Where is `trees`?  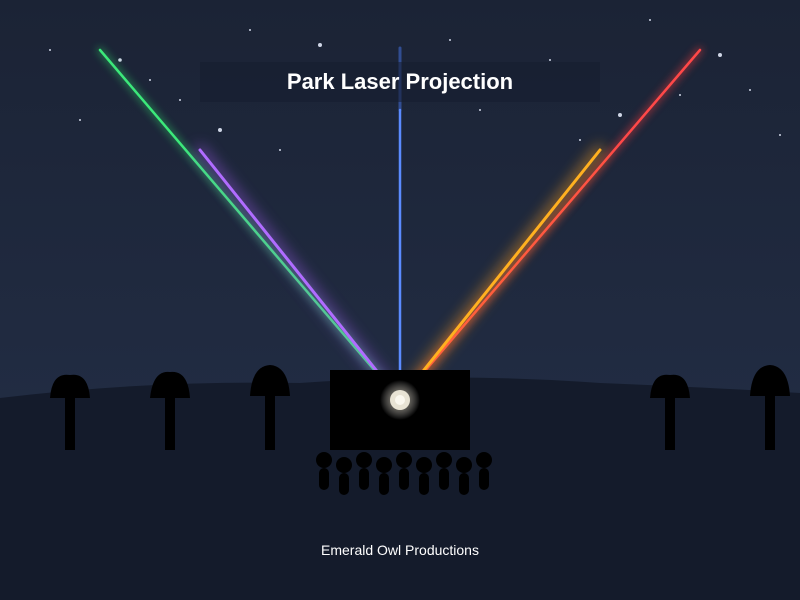
trees is located at coordinates (420, 407).